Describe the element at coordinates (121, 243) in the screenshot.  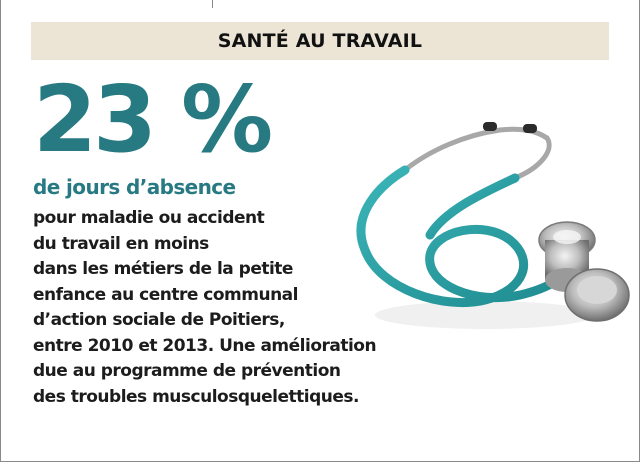
I see `description-line: du travail en moins` at that location.